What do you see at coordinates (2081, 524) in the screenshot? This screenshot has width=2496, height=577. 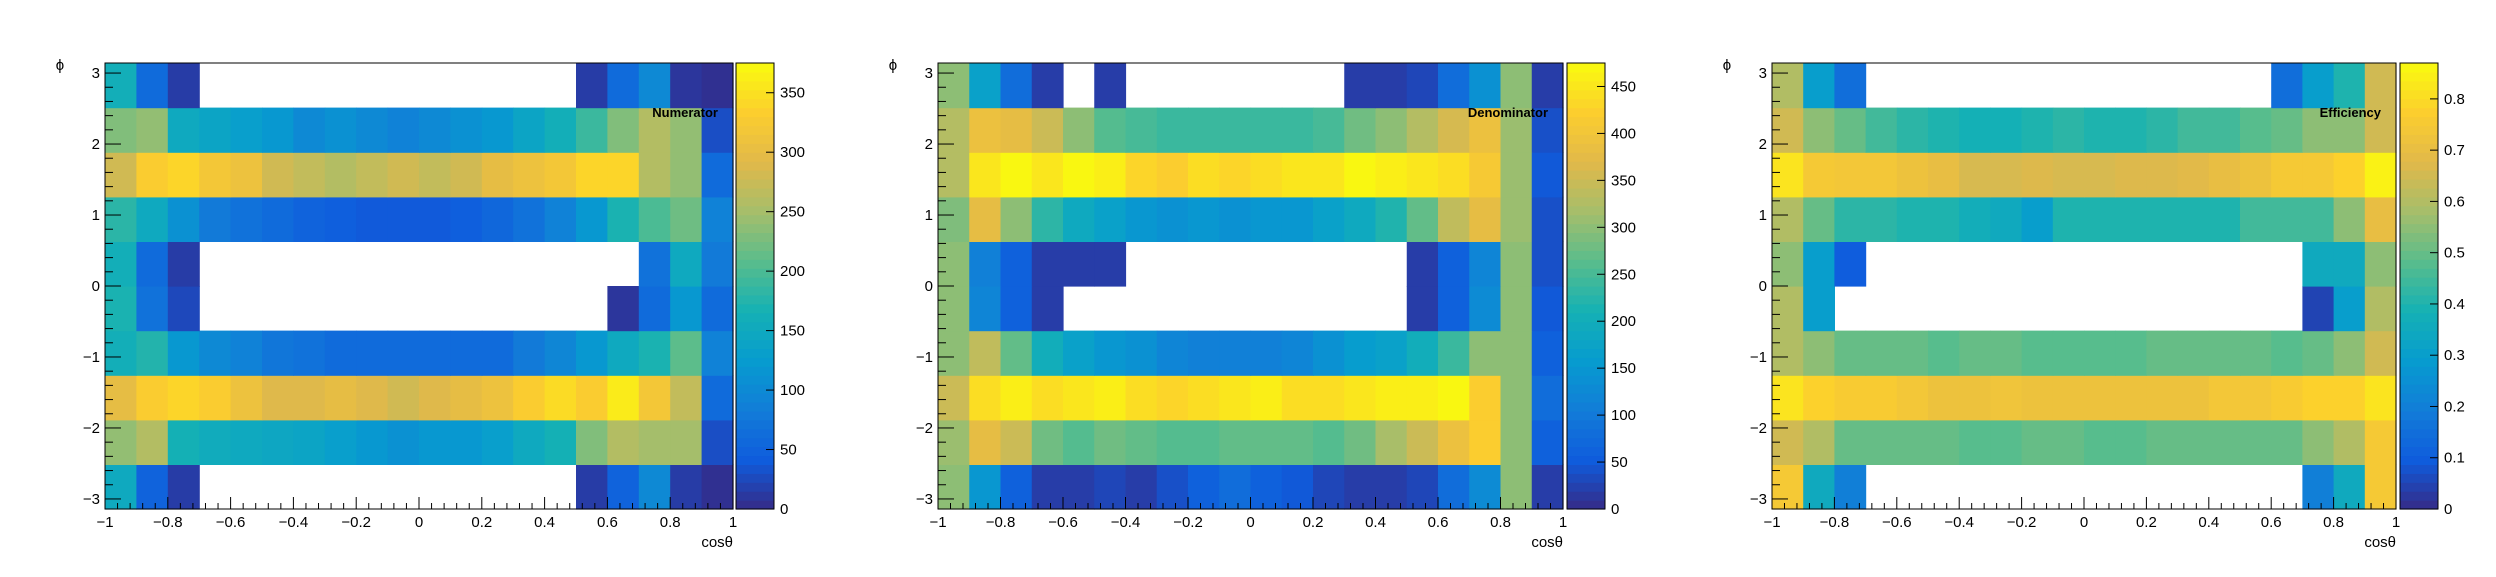 I see `x-axis: −1 −0.8 −0.6 −0.4 −0.2 0 0.2 0.4 0.6 0.8 1 cosθ` at bounding box center [2081, 524].